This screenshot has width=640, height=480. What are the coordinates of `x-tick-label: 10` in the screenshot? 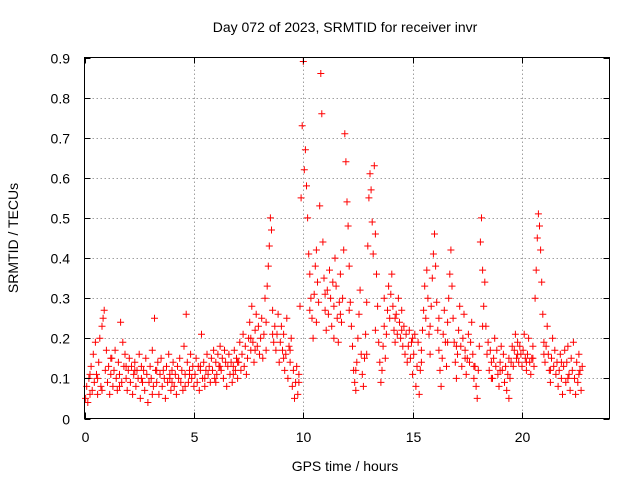 It's located at (304, 437).